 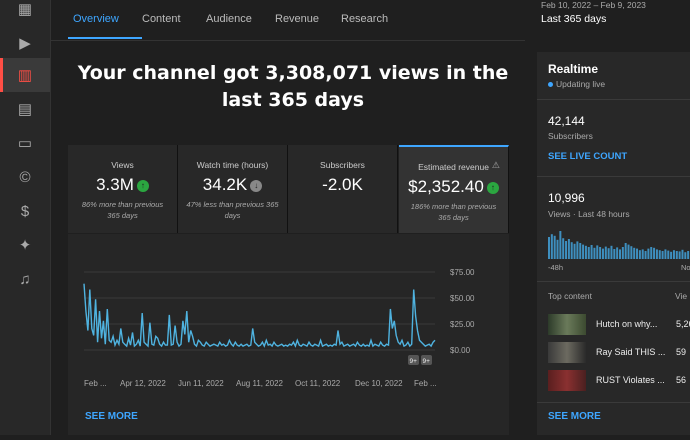 I want to click on y-tick-label: $75.00, so click(x=462, y=272).